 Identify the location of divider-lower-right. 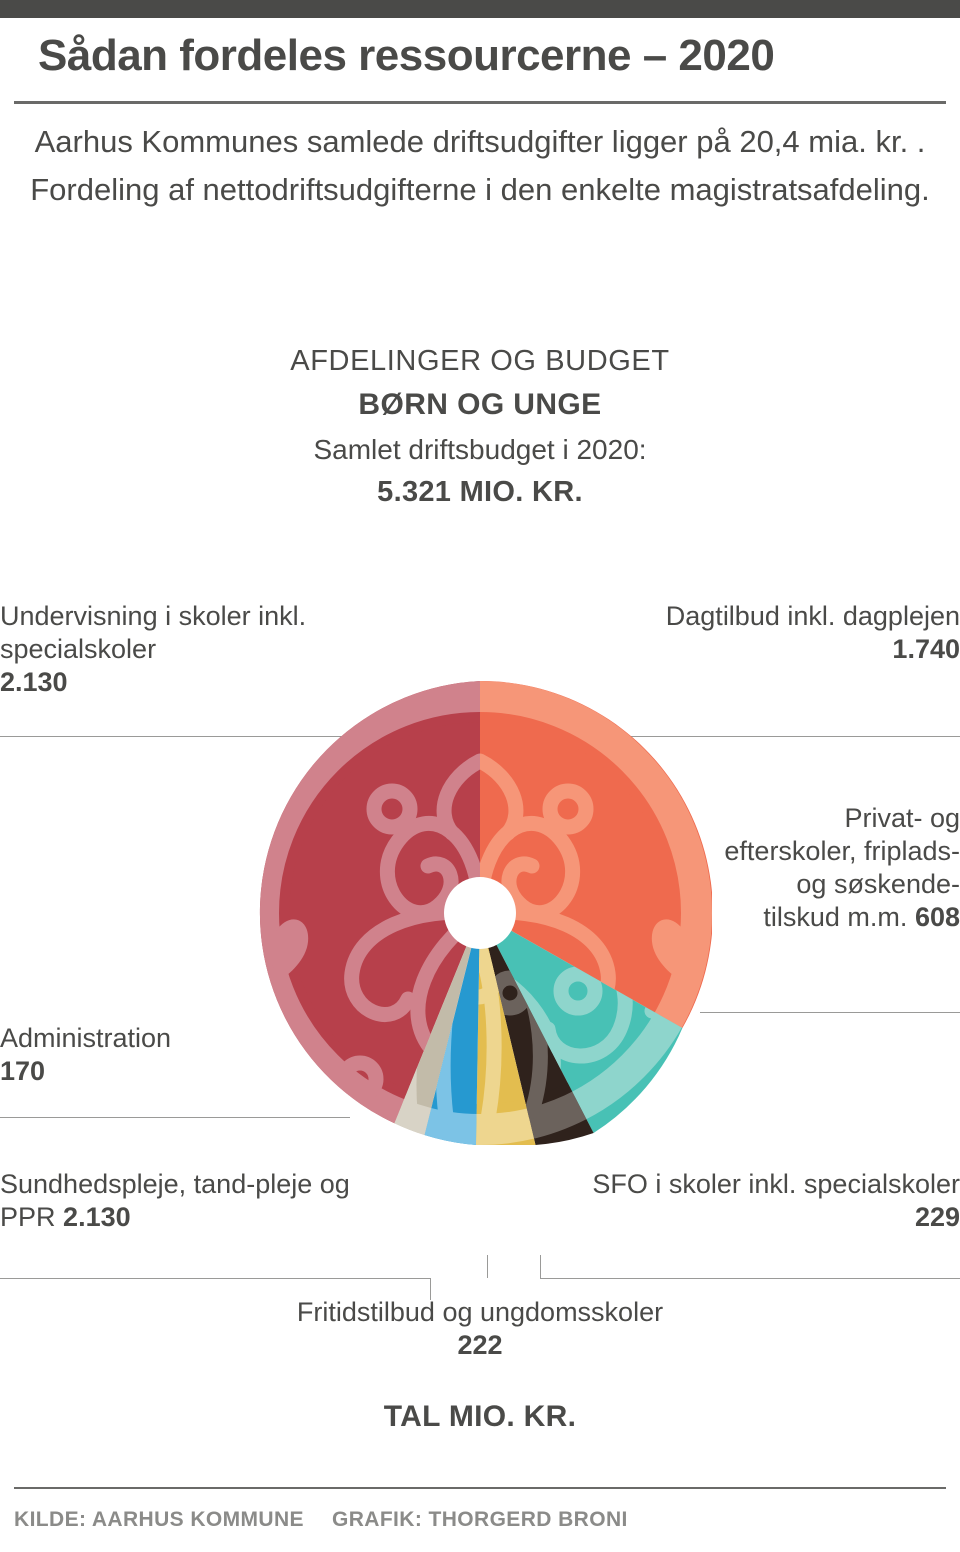
(750, 1278).